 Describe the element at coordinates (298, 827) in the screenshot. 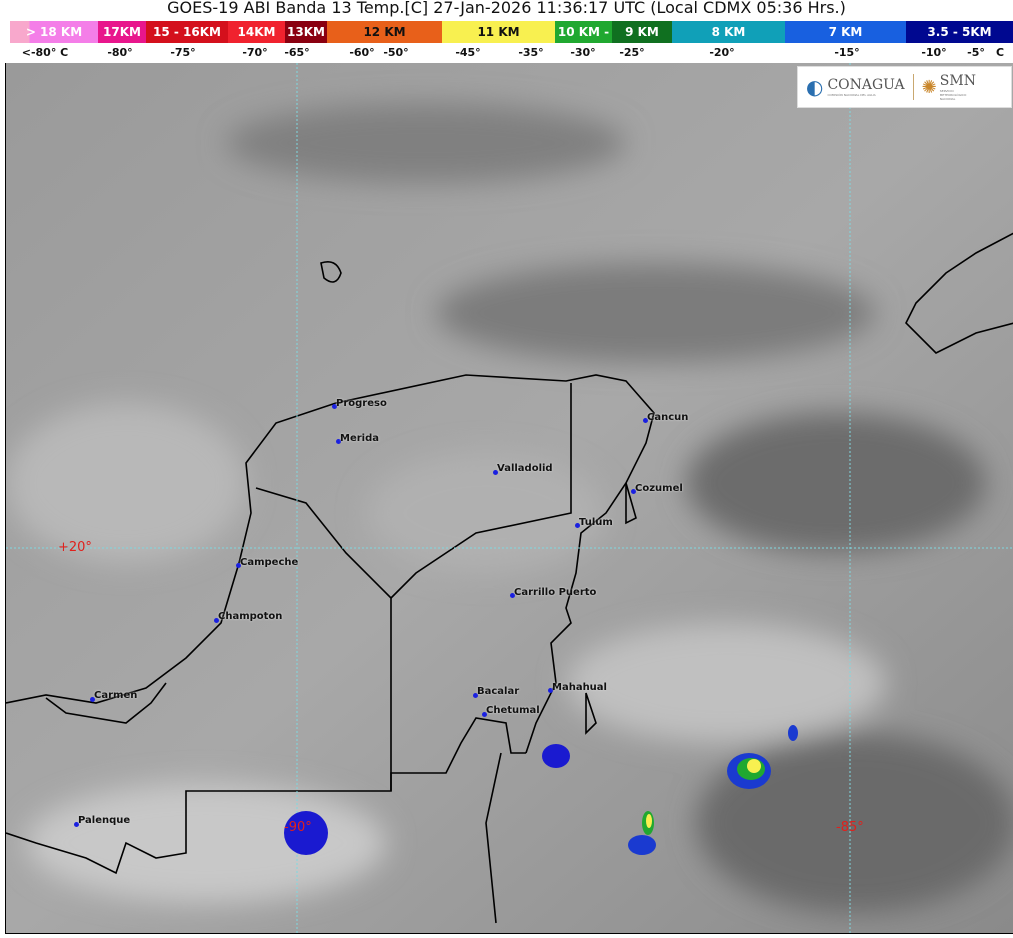

I see `longitude-label: -90°` at that location.